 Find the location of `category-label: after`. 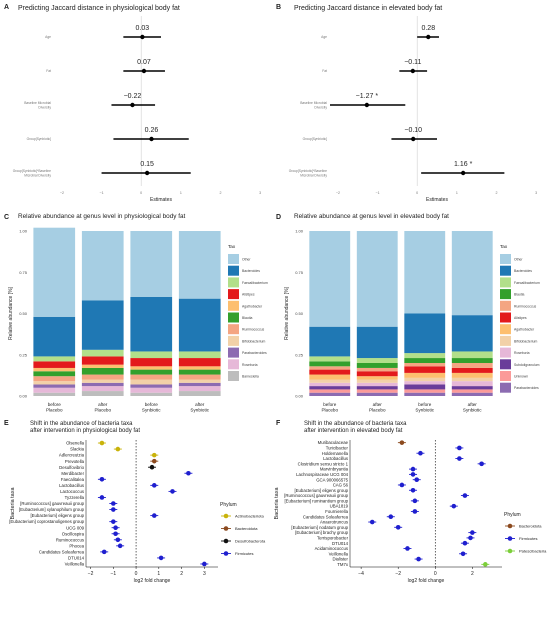

category-label: after is located at coordinates (378, 404).